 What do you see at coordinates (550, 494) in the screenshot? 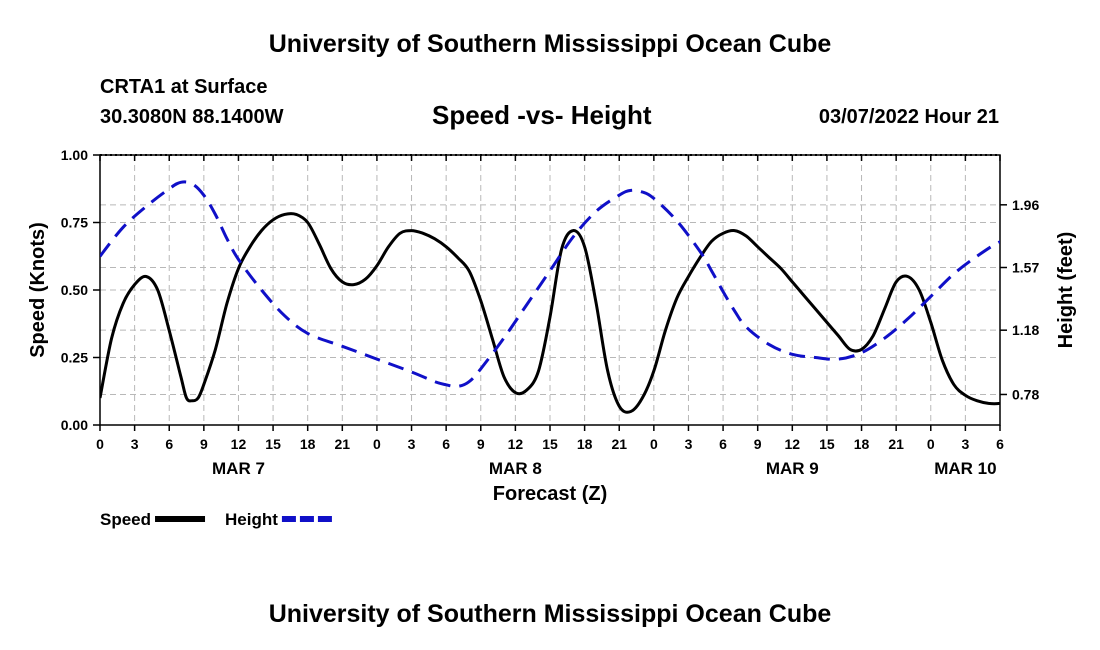
I see `x-axis-label: Forecast (Z)` at bounding box center [550, 494].